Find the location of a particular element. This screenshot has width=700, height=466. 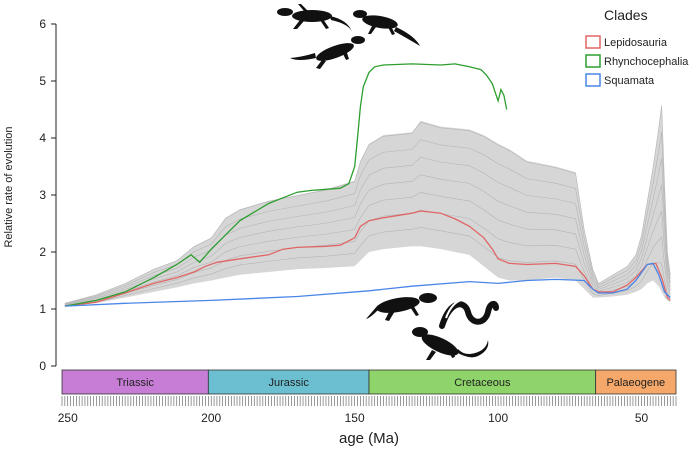

y-tick-label: 6 is located at coordinates (42, 24).